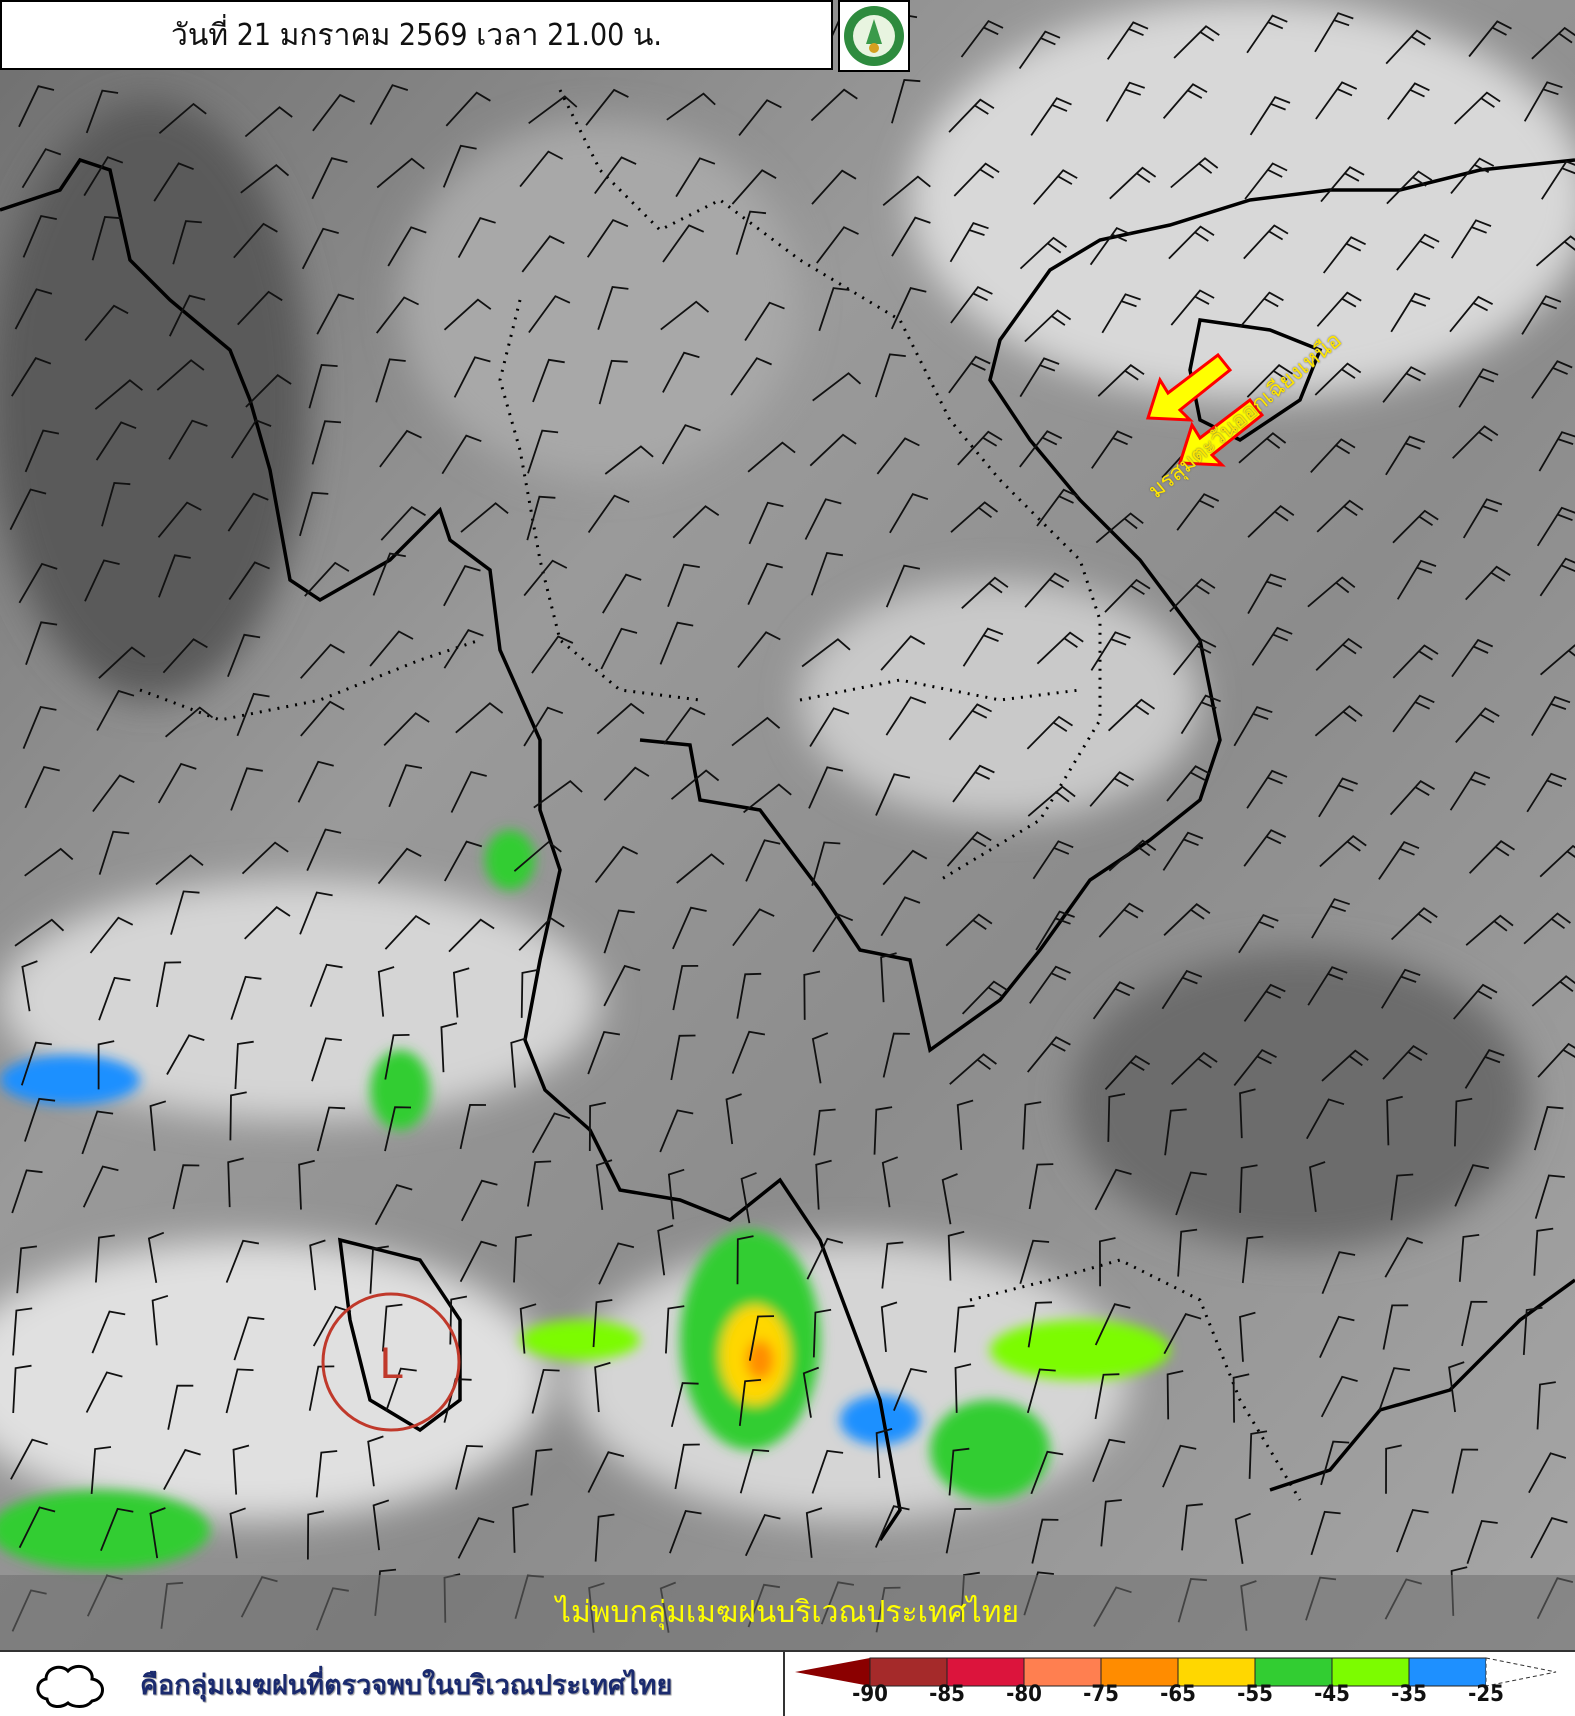  I want to click on cloud-outline-icon, so click(70, 1686).